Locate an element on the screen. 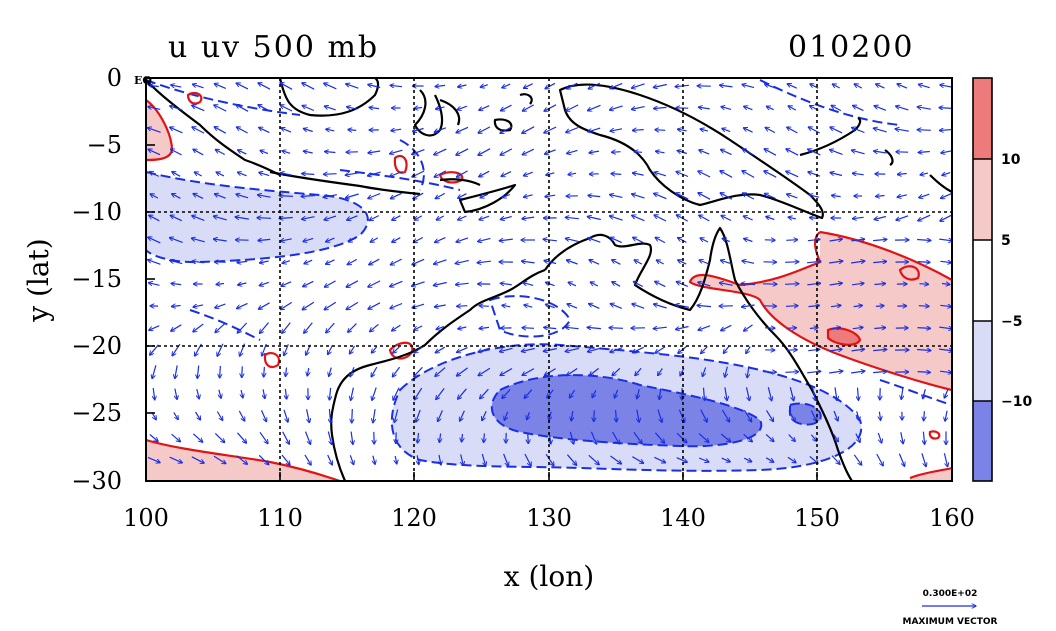 This screenshot has height=631, width=1056. x-tick-label: 110 is located at coordinates (280, 518).